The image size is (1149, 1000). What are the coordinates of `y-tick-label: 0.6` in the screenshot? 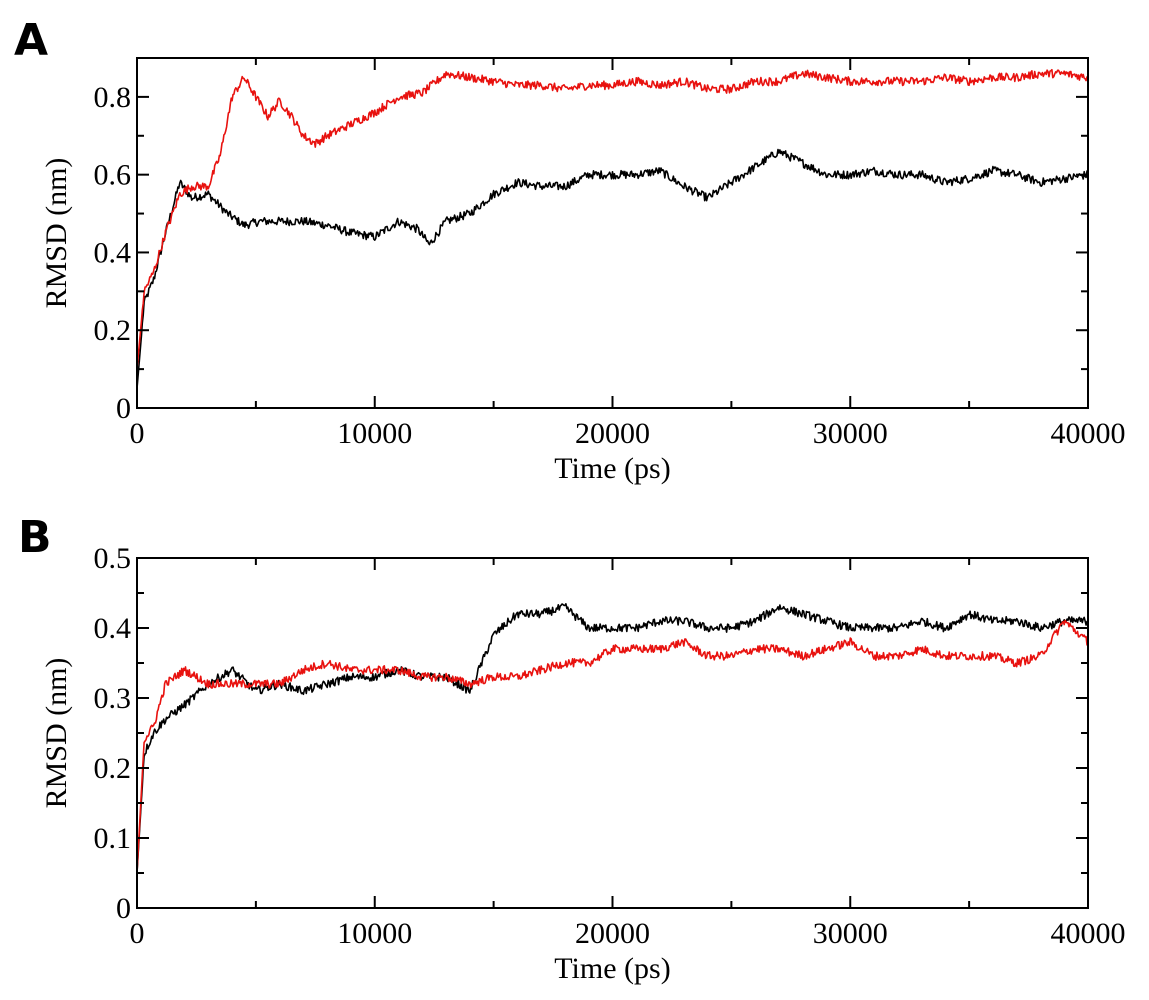 It's located at (113, 175).